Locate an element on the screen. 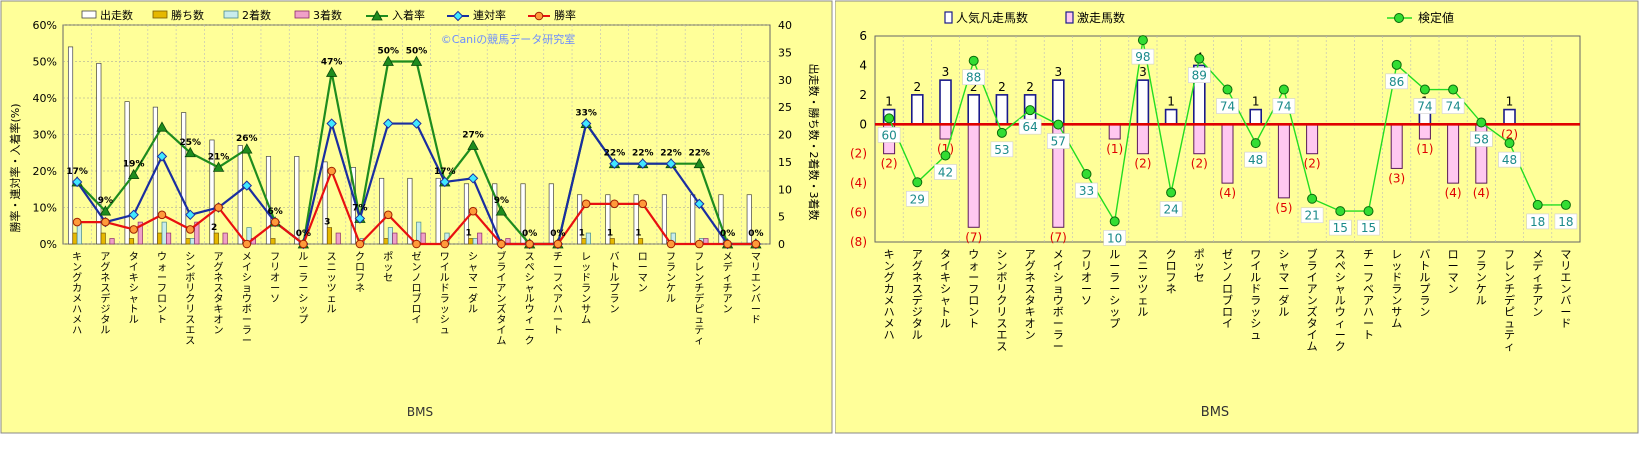 This screenshot has height=455, width=1640. pos-label: 2 is located at coordinates (1002, 87).